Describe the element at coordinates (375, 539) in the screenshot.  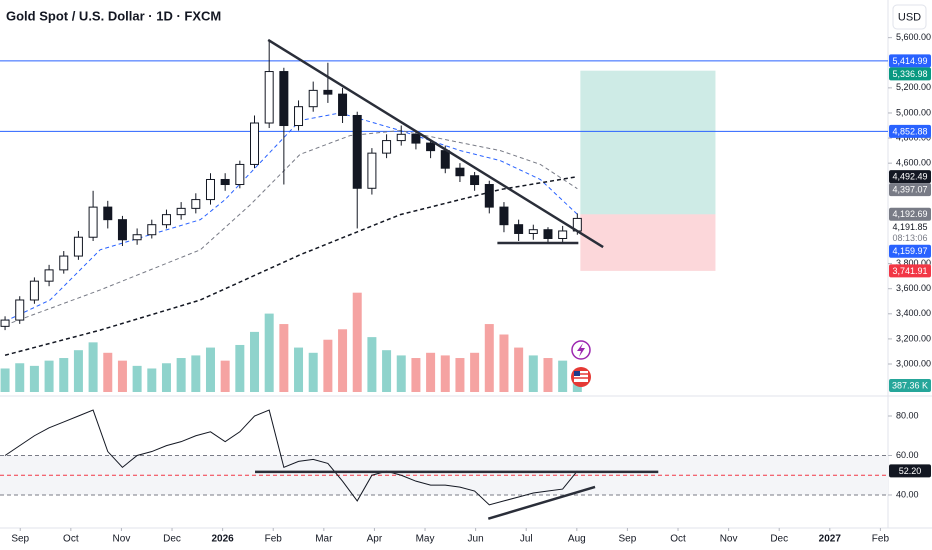
I see `x-tick-label: Apr` at that location.